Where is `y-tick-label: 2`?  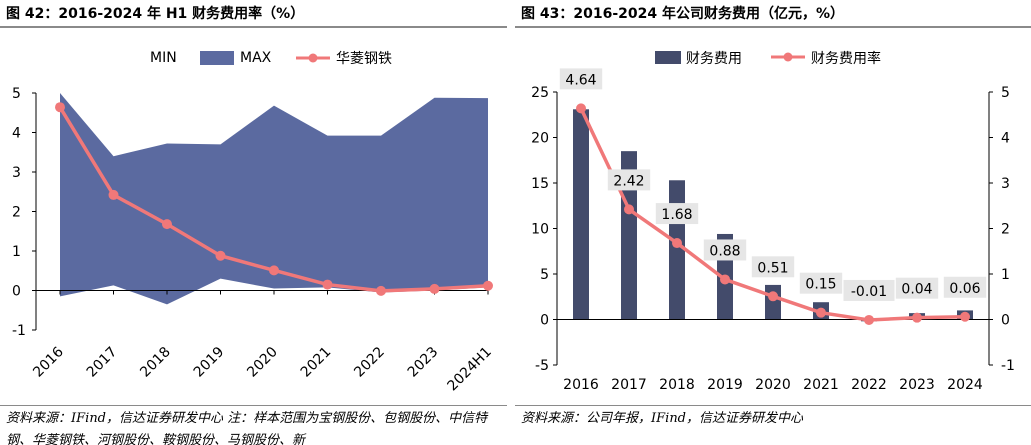
y-tick-label: 2 is located at coordinates (16, 213).